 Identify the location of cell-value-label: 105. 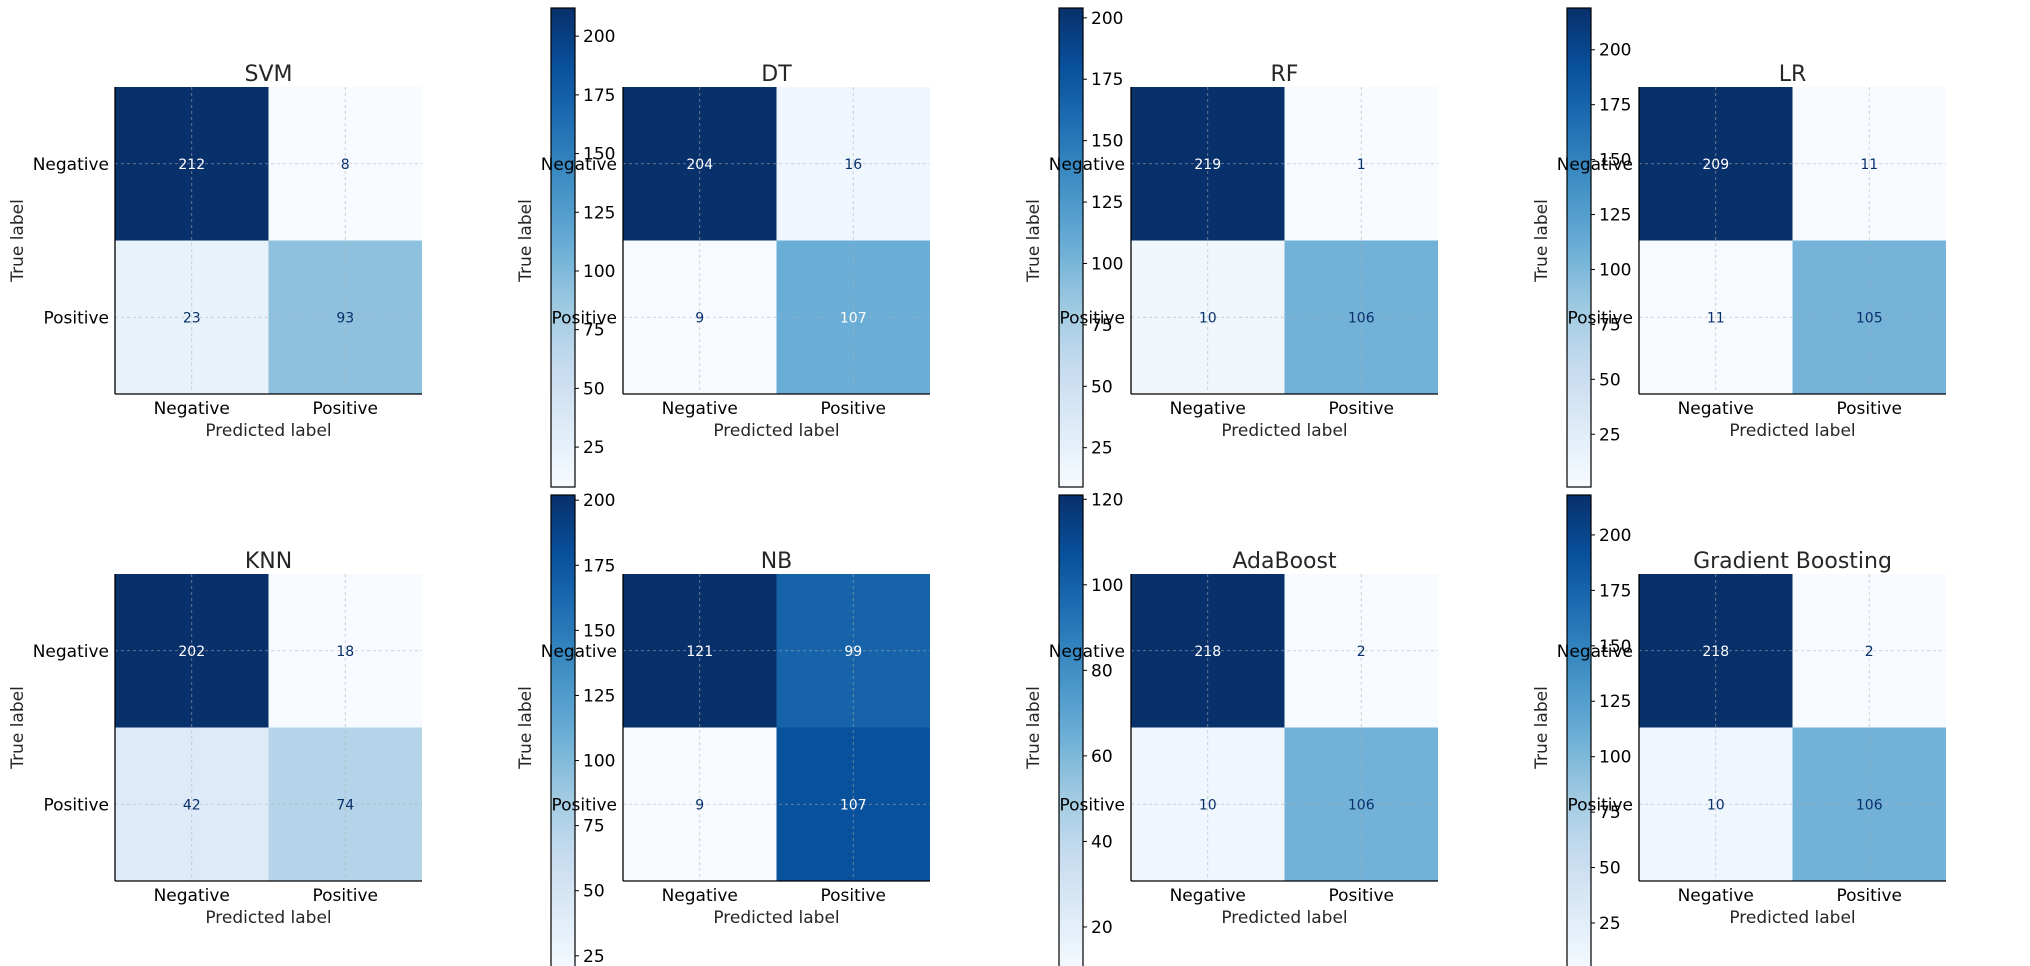
(1869, 318).